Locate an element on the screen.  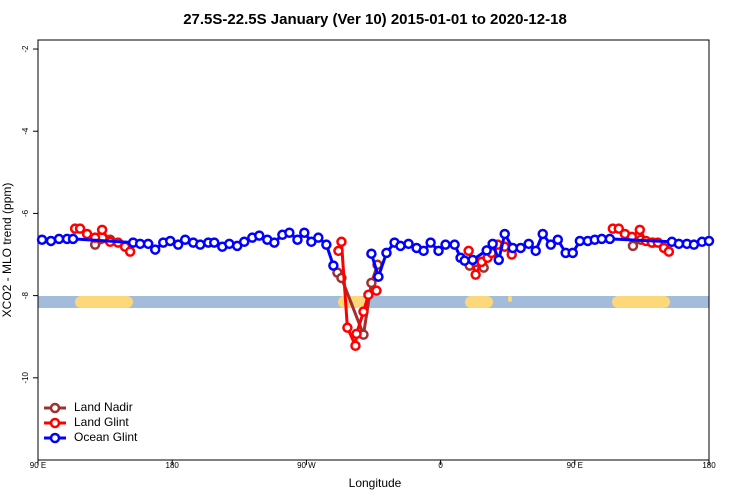
x-axis-label: Longitude is located at coordinates (375, 483).